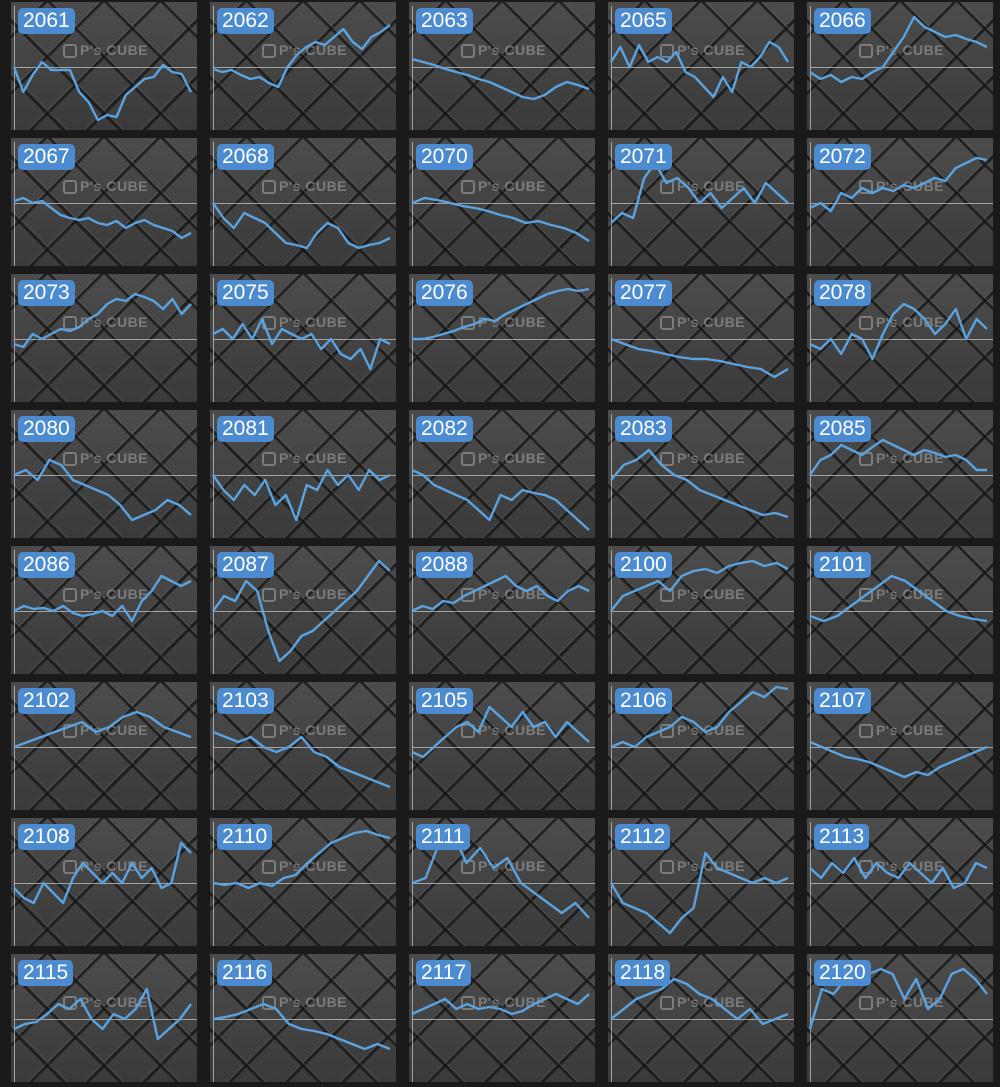 This screenshot has width=1000, height=1087. Describe the element at coordinates (303, 746) in the screenshot. I see `machine-graph-card: P's CUBE 2103` at that location.